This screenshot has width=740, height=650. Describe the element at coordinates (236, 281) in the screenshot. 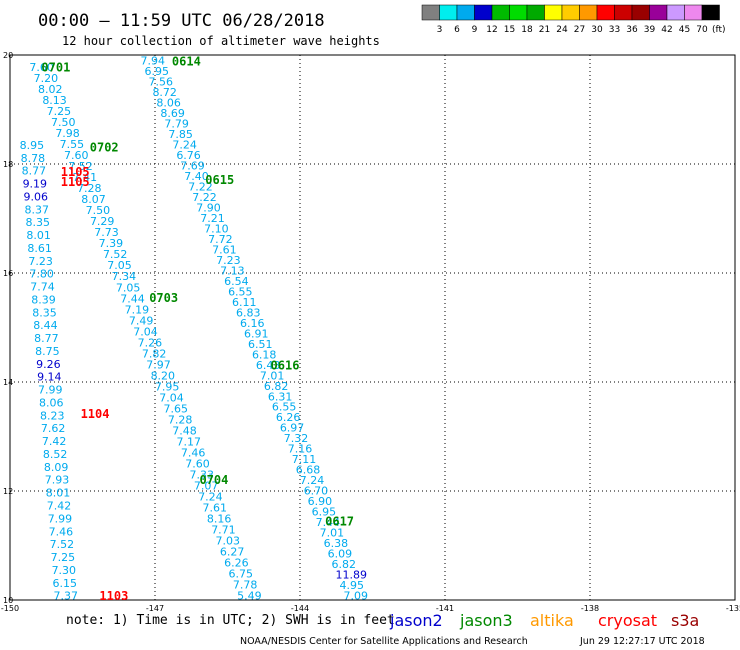

I see `wave-height-value: 6.54` at that location.